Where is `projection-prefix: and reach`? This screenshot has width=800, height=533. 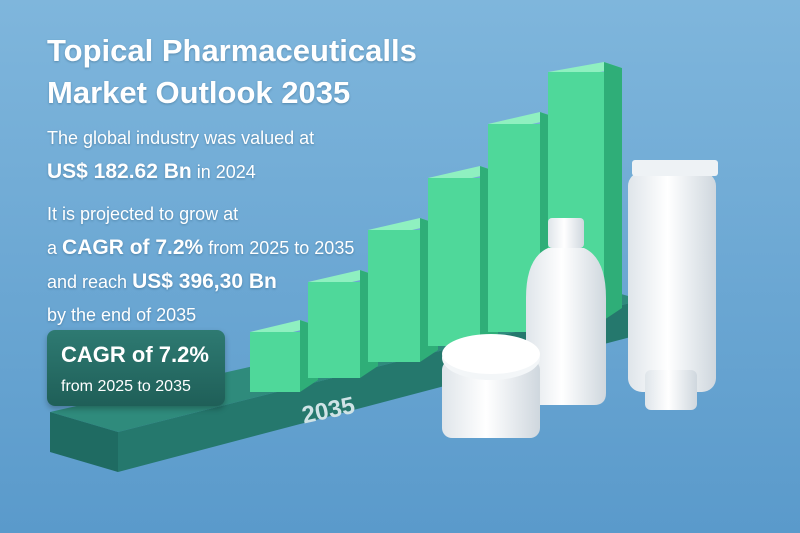 projection-prefix: and reach is located at coordinates (87, 282).